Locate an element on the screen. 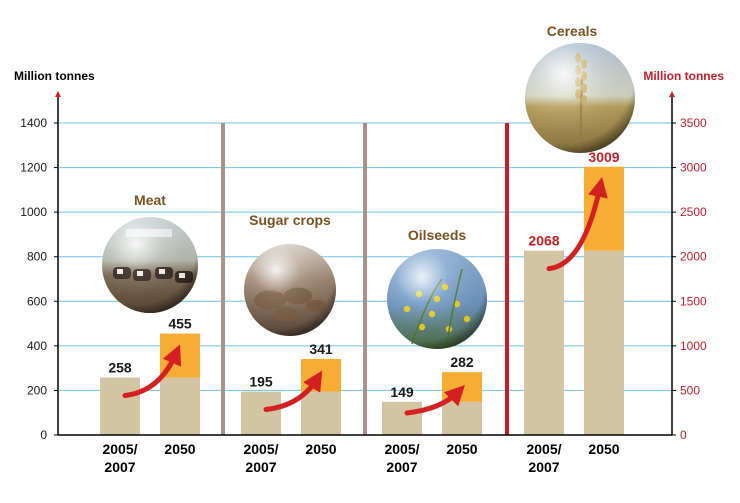 The width and height of the screenshot is (740, 503). left-axis-tick-label: 200 is located at coordinates (37, 390).